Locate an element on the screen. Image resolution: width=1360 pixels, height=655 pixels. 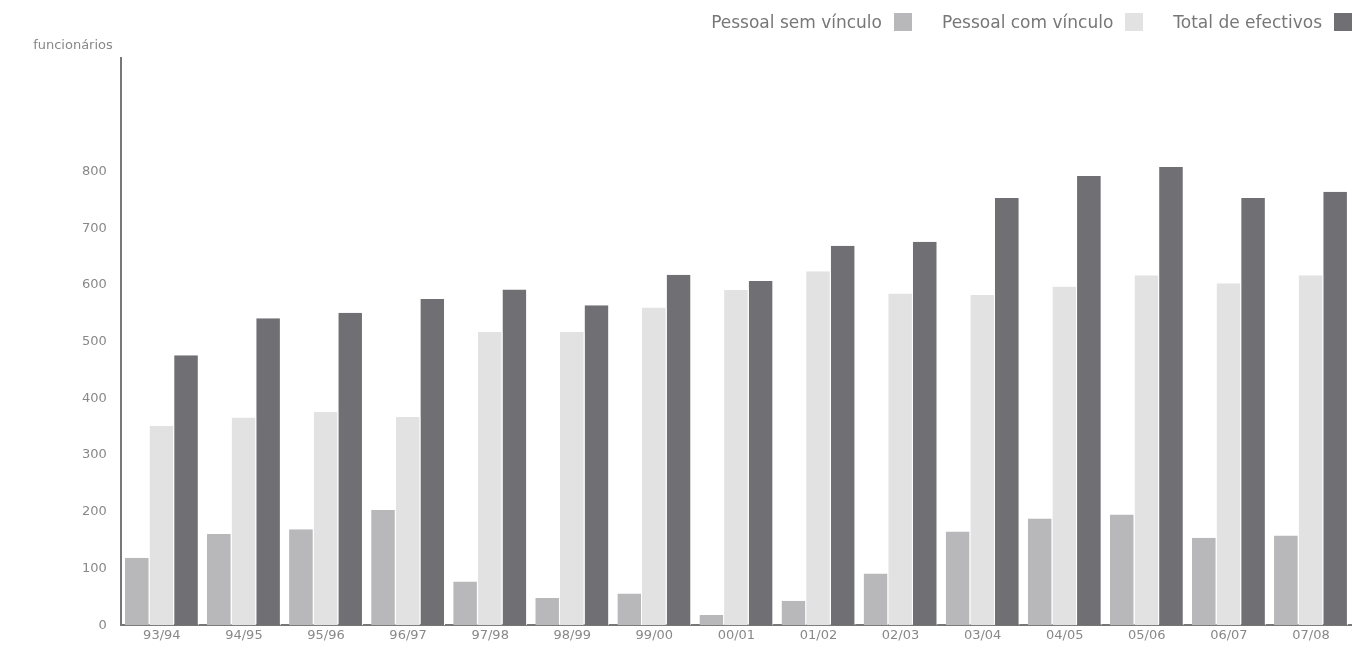
x-tick-label: 98/99 is located at coordinates (572, 635).